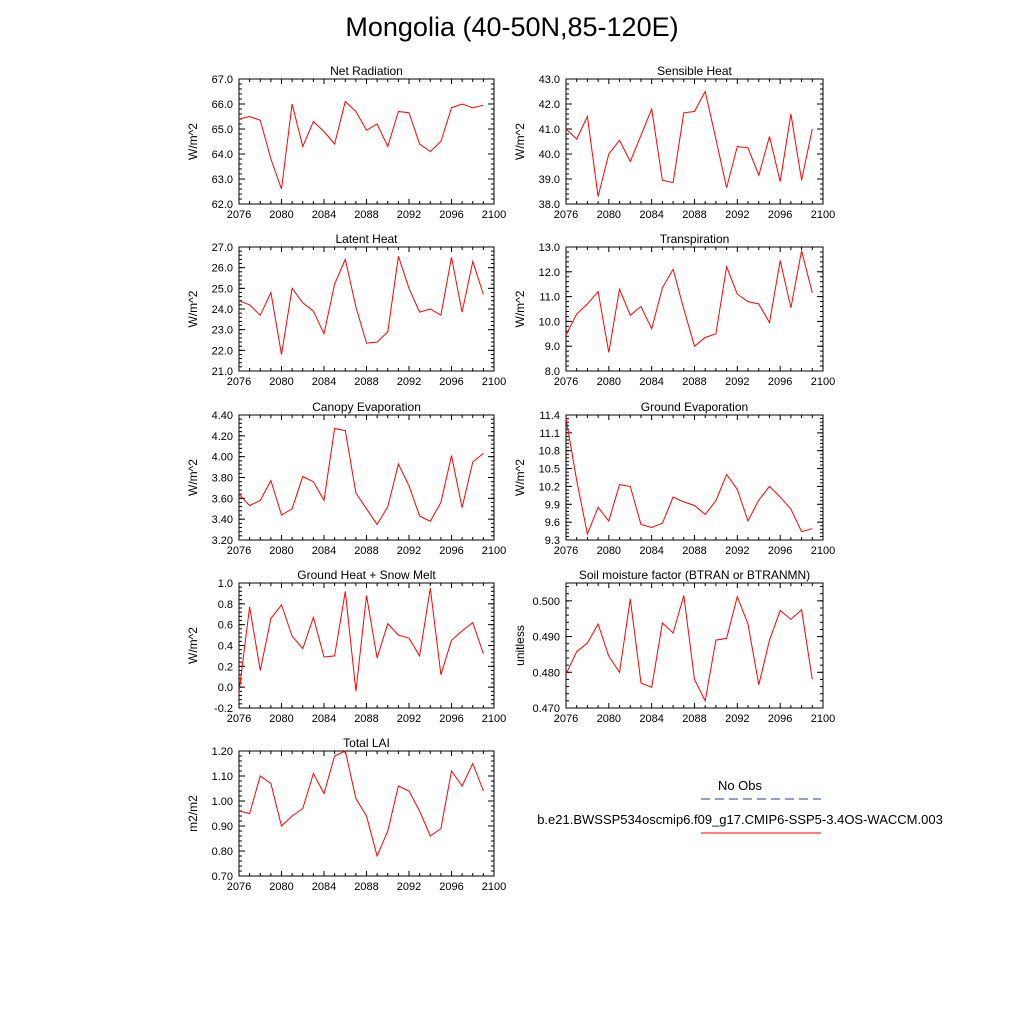 This screenshot has width=1024, height=1024. I want to click on y-tick-label: 10.5, so click(549, 470).